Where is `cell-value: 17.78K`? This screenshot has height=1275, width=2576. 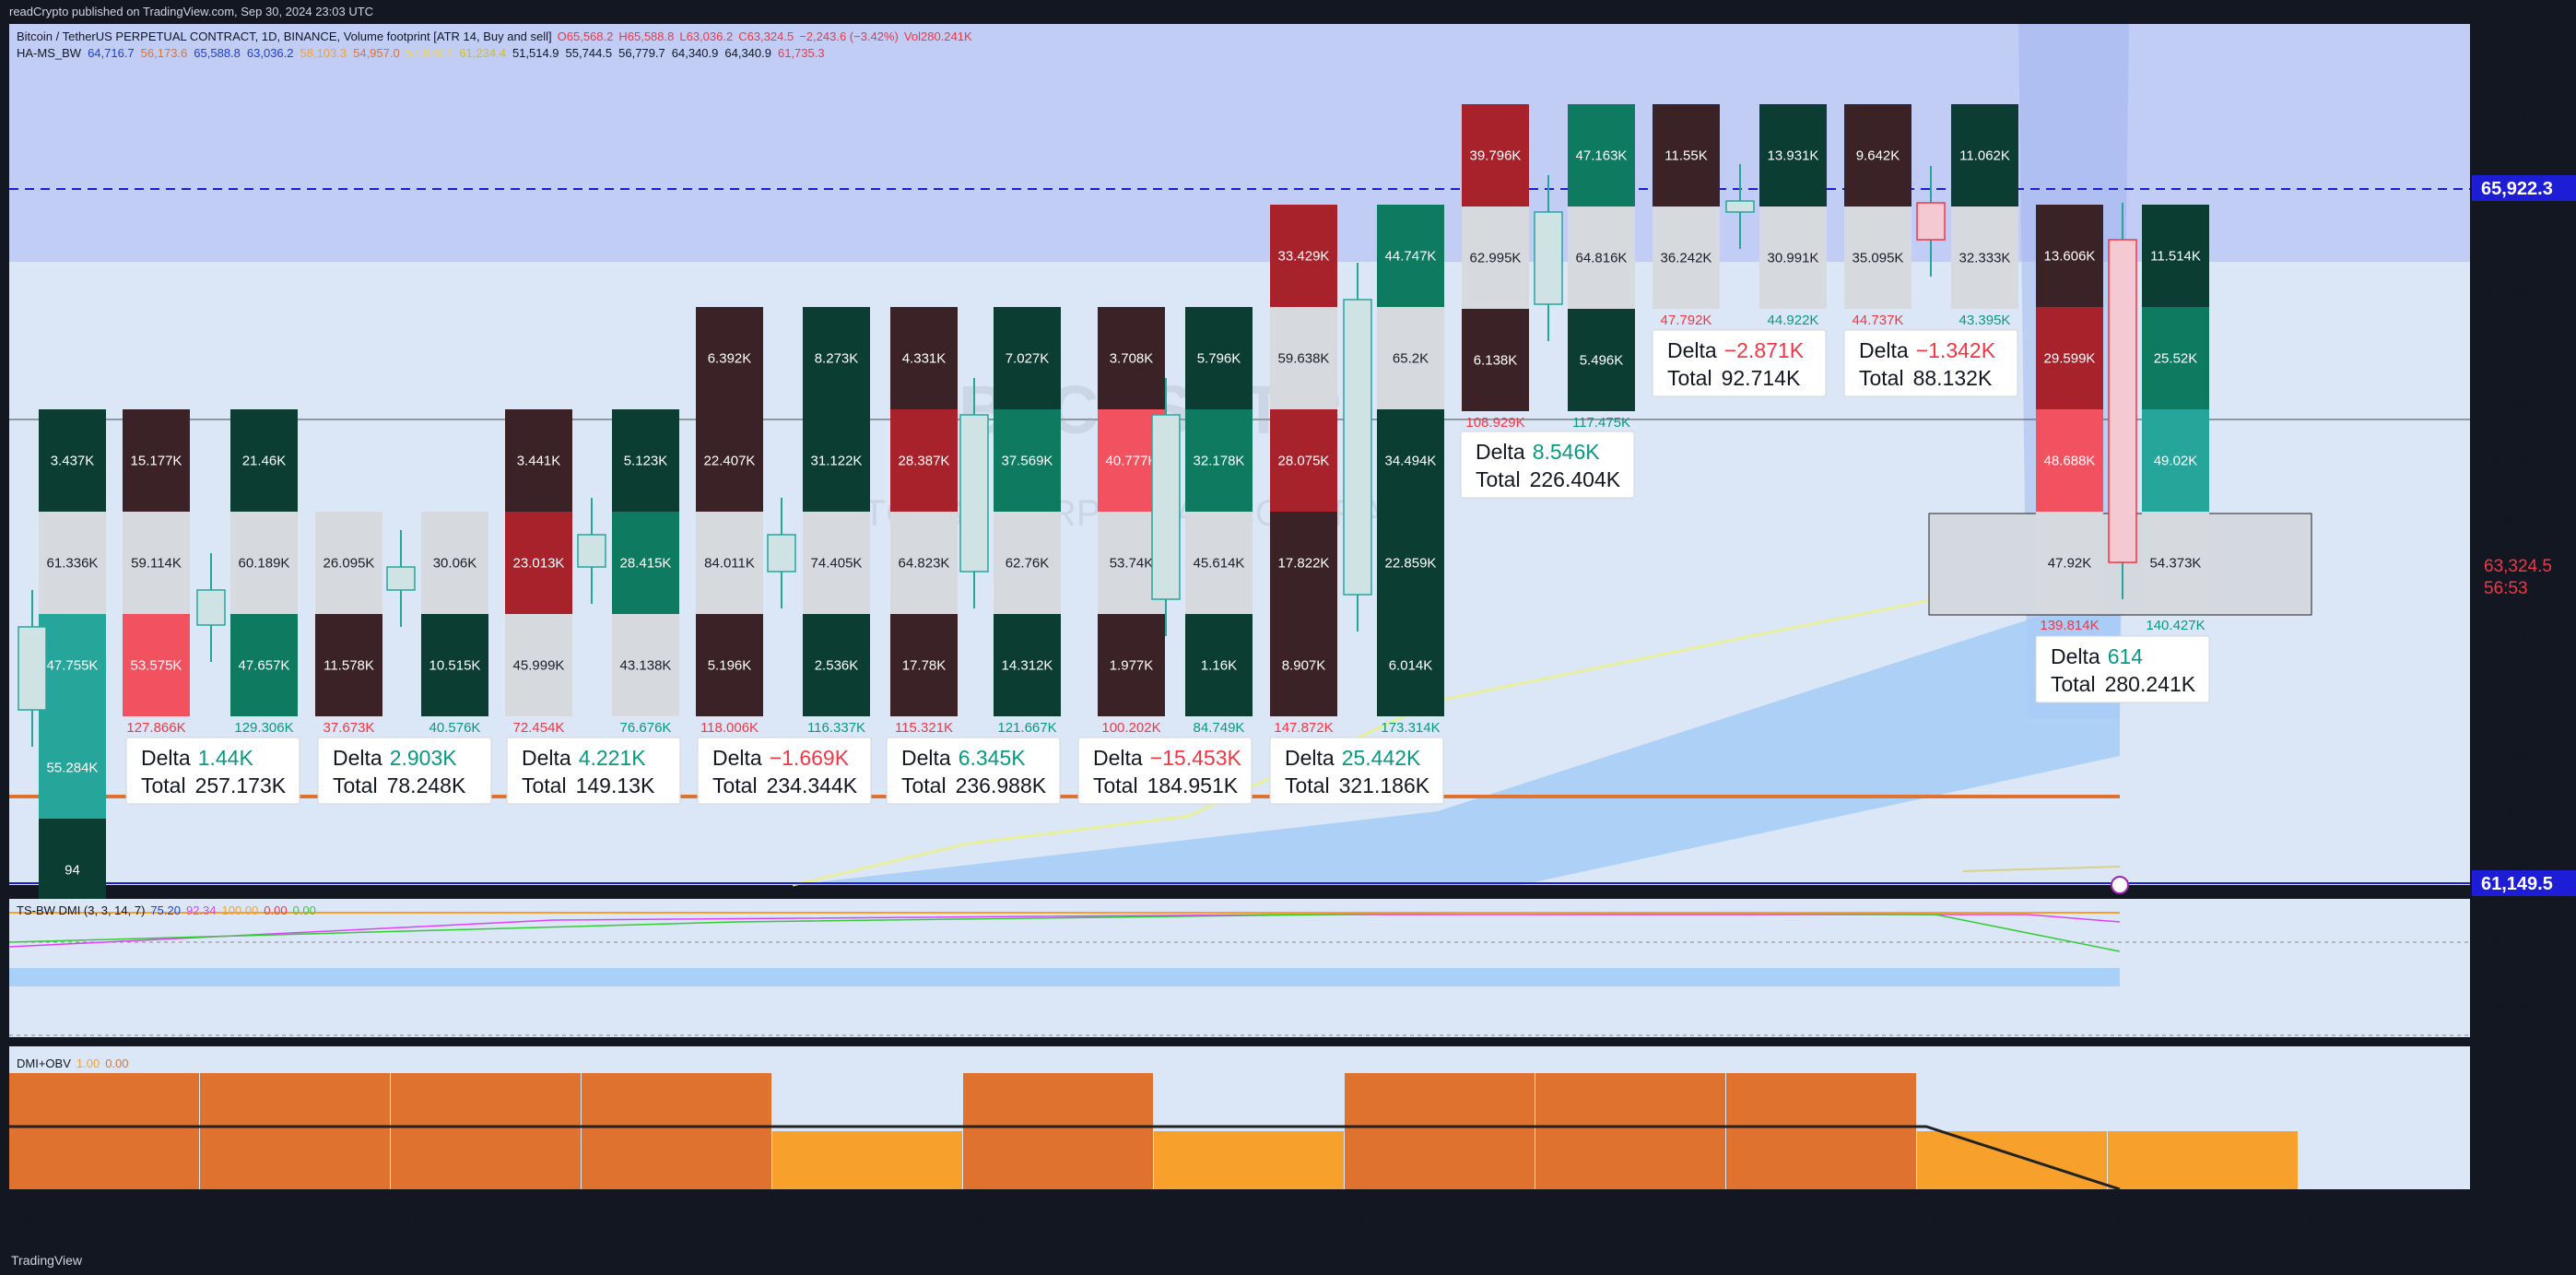 cell-value: 17.78K is located at coordinates (924, 666).